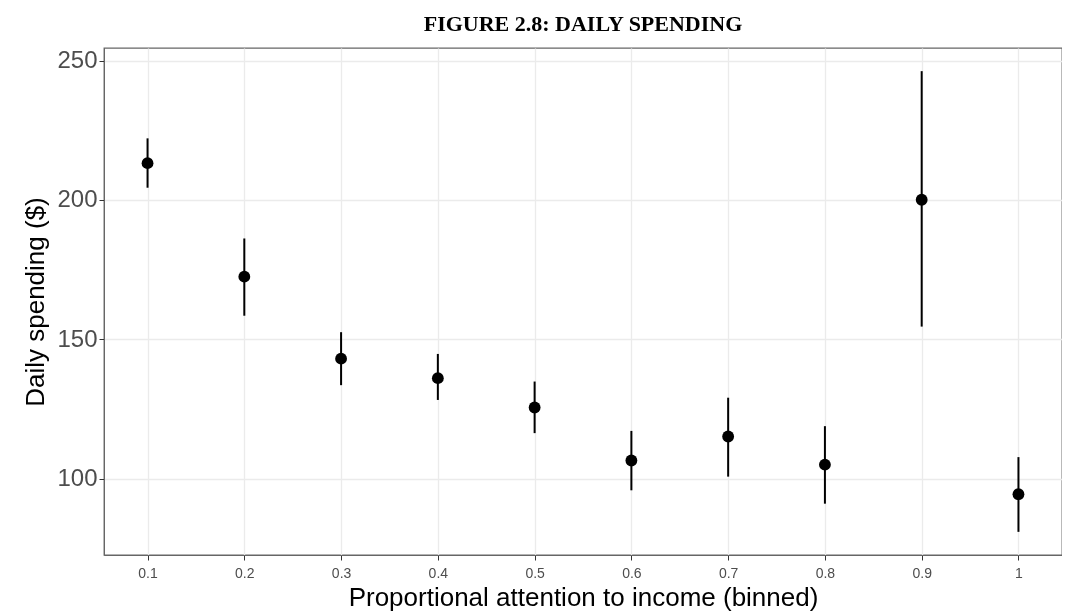 The height and width of the screenshot is (614, 1068). Describe the element at coordinates (922, 572) in the screenshot. I see `x-tick-label: 0.9` at that location.